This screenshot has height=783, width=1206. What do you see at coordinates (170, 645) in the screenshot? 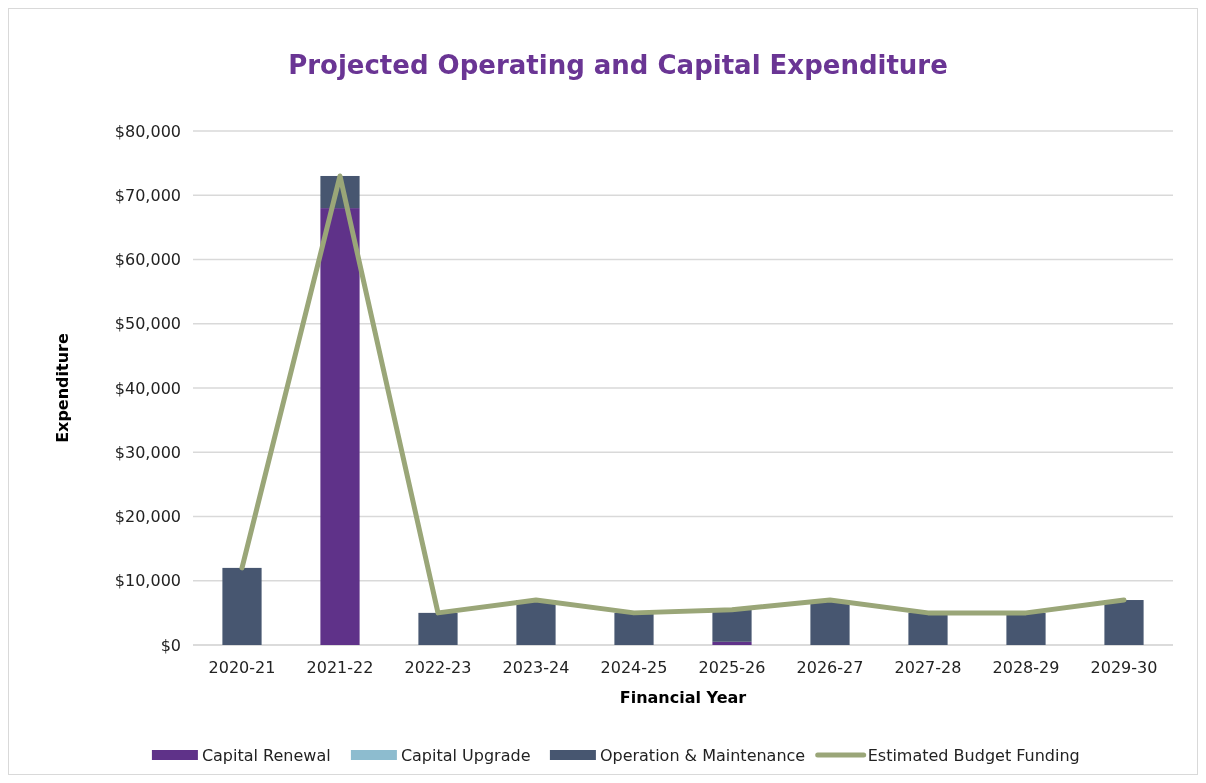
I see `y-tick-label: $0` at bounding box center [170, 645].